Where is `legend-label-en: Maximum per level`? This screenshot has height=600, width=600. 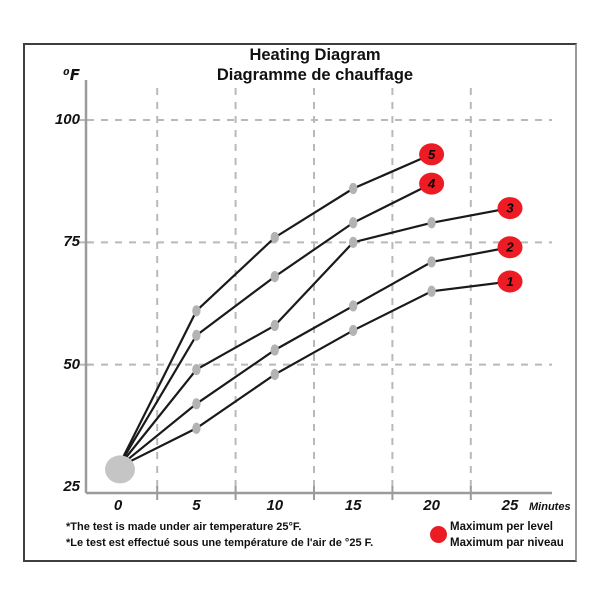
legend-label-en: Maximum per level is located at coordinates (501, 527).